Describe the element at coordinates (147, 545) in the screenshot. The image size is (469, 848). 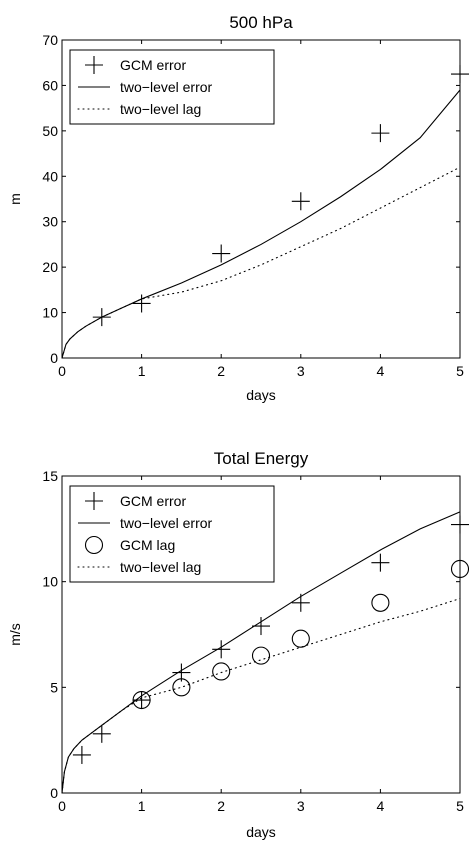
I see `chart-2-legend-item-3-label: GCM lag` at that location.